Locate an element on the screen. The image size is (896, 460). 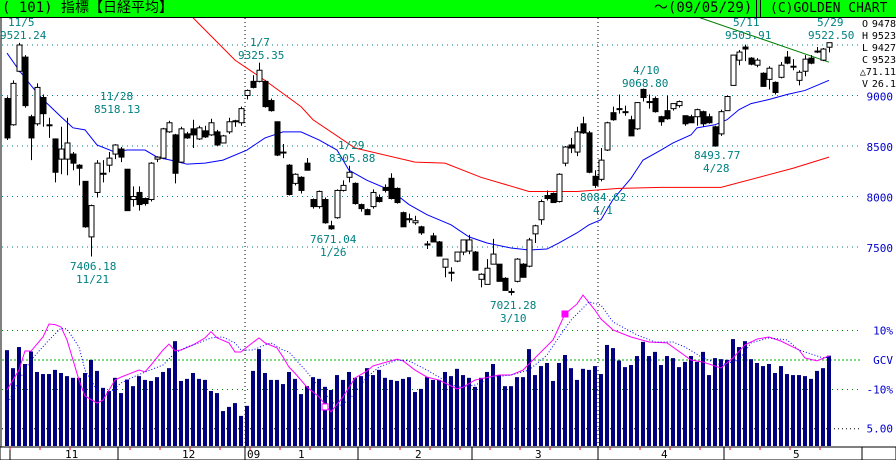
annotation-date: 11/28 is located at coordinates (116, 96).